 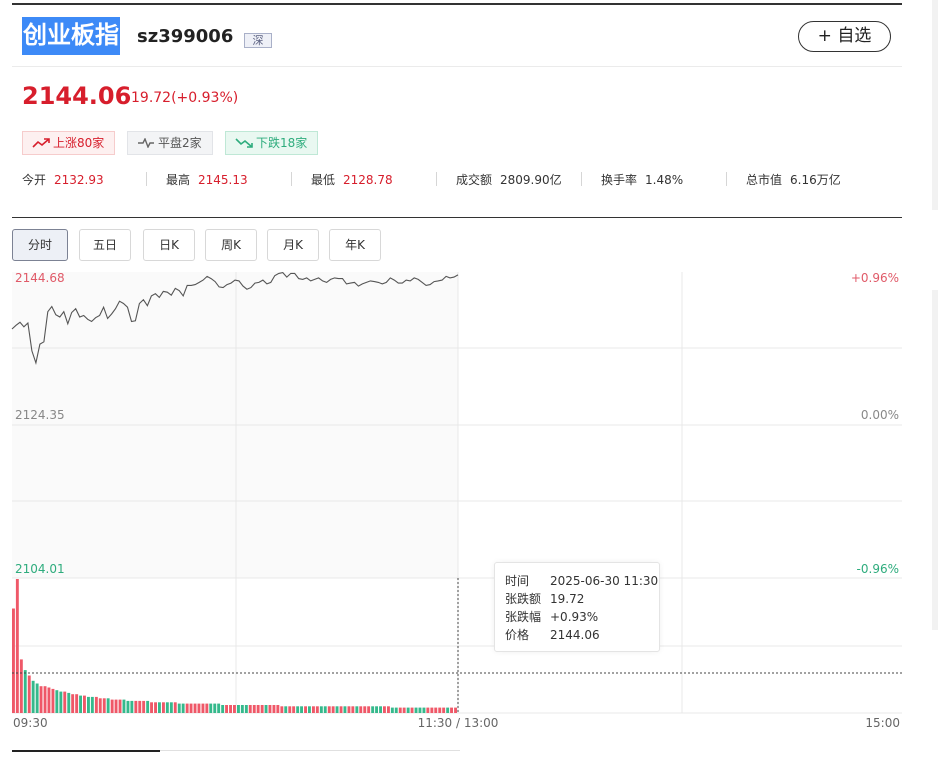 I want to click on tooltip-pct-row: 张跌幅 +0.93%, so click(x=552, y=617).